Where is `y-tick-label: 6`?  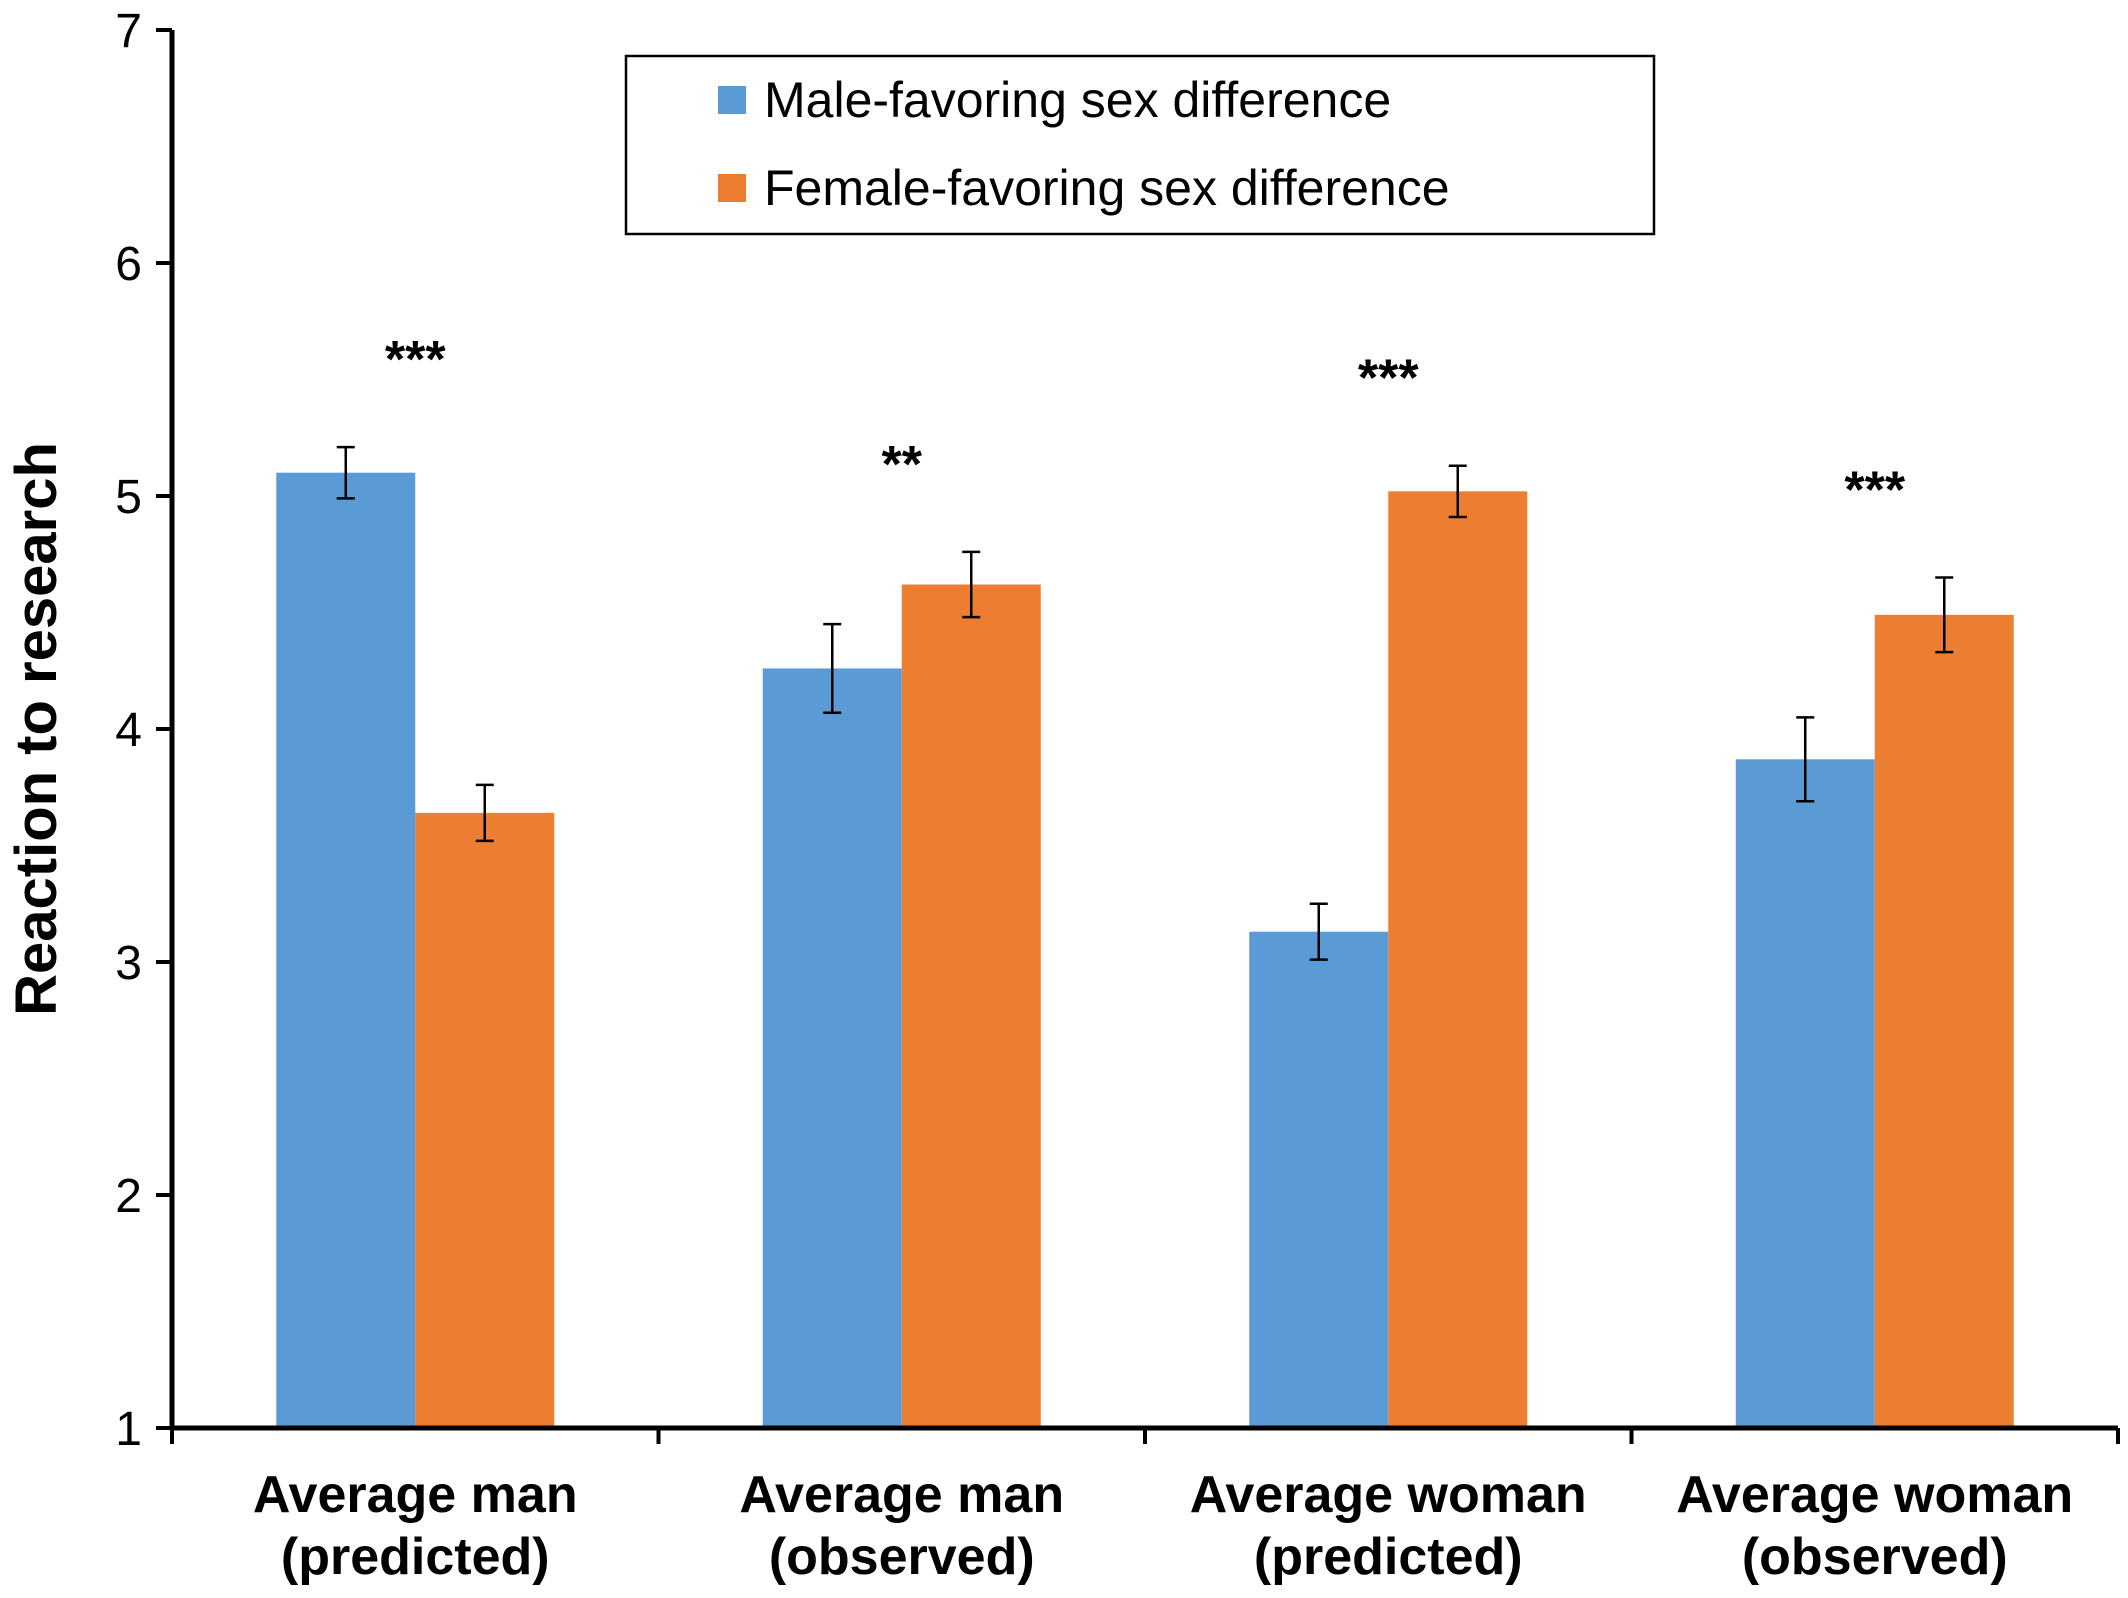 y-tick-label: 6 is located at coordinates (128, 264).